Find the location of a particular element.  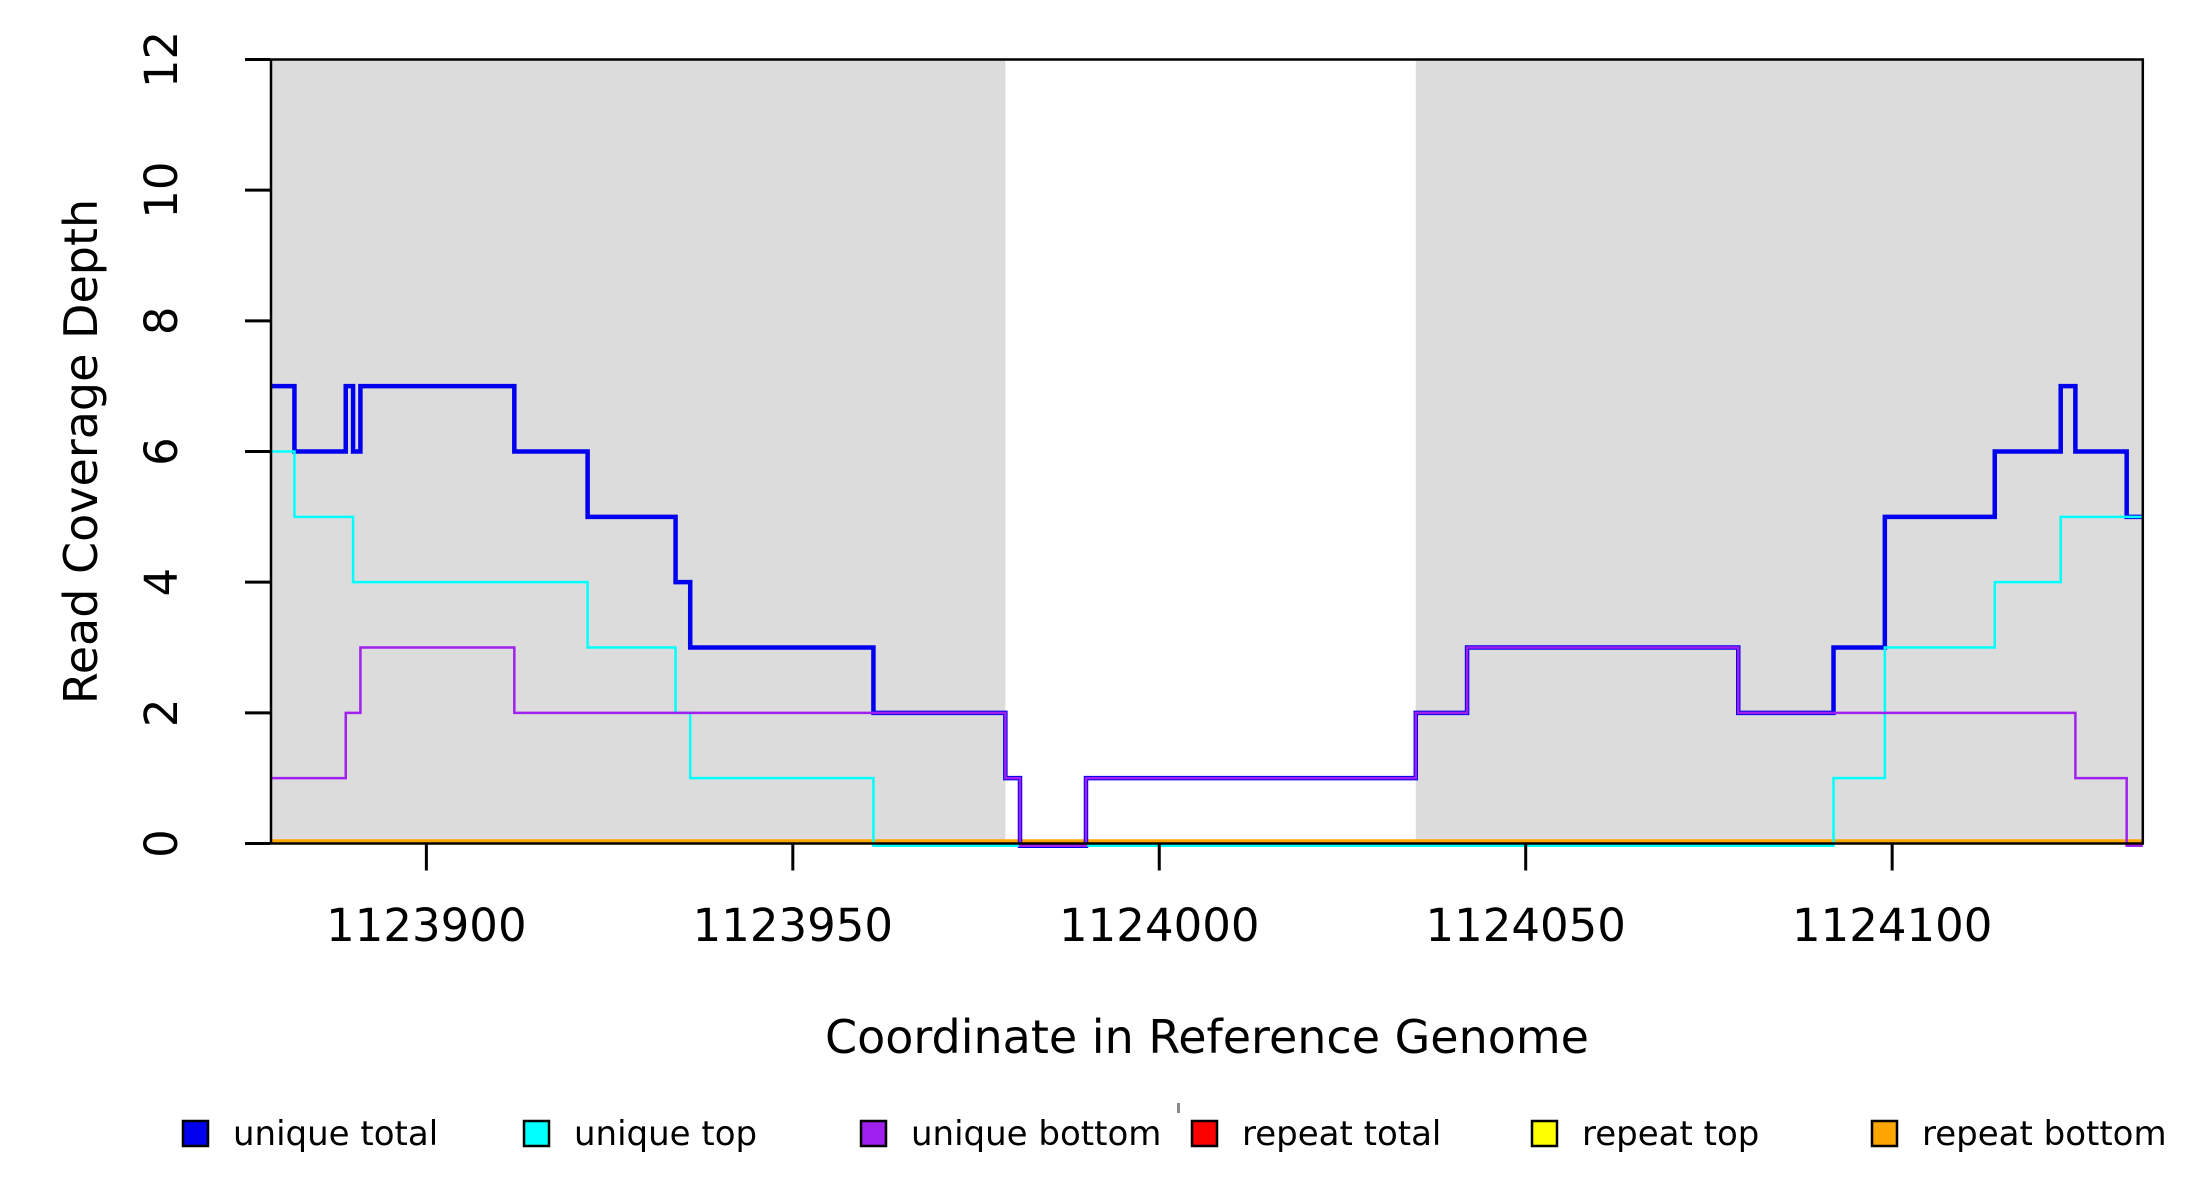

y-axis-tick-label: 8 is located at coordinates (161, 321).